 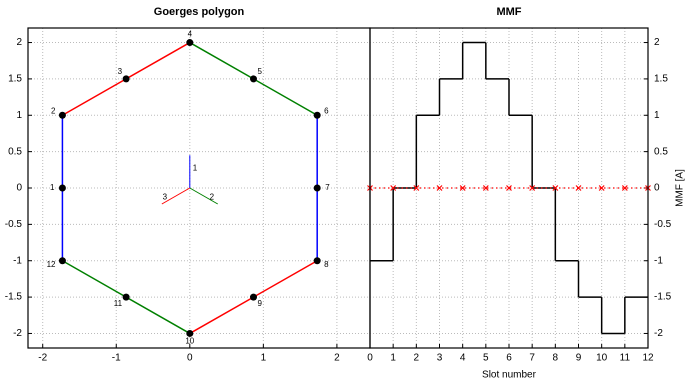 I want to click on point-label: 10, so click(x=189, y=341).